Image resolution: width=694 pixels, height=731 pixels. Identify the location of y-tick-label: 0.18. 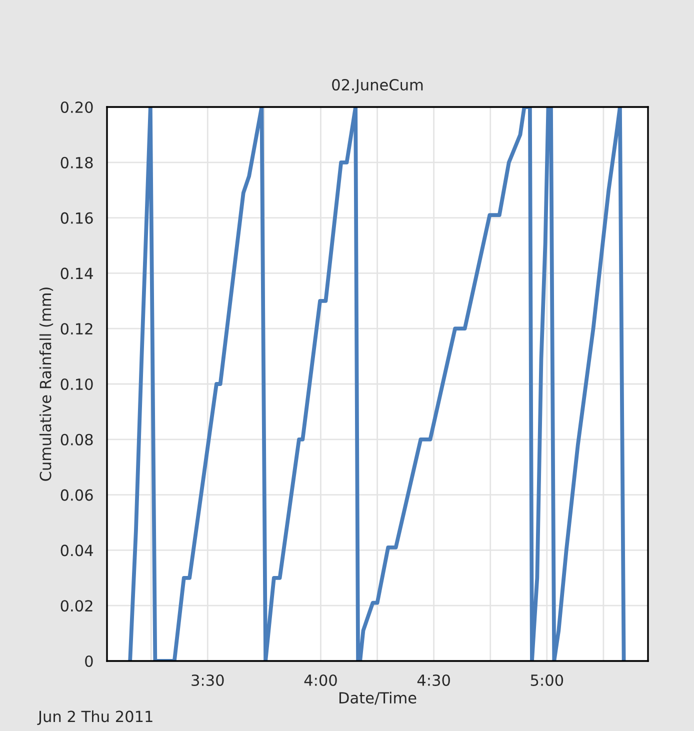
(76, 162).